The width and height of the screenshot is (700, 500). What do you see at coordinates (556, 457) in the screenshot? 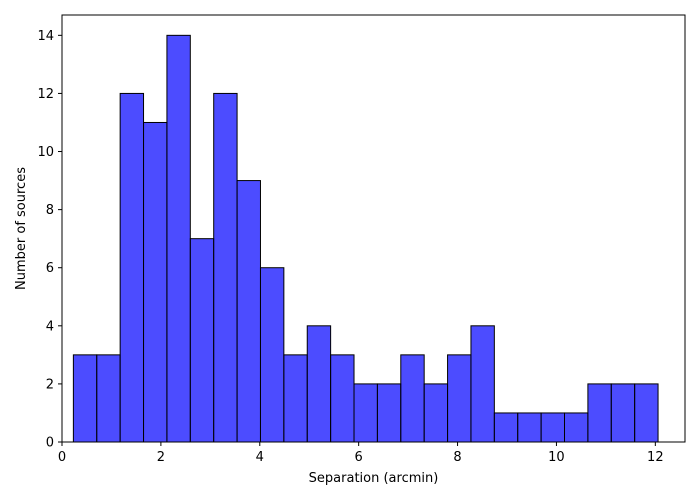
I see `x-tick-label: 10` at bounding box center [556, 457].